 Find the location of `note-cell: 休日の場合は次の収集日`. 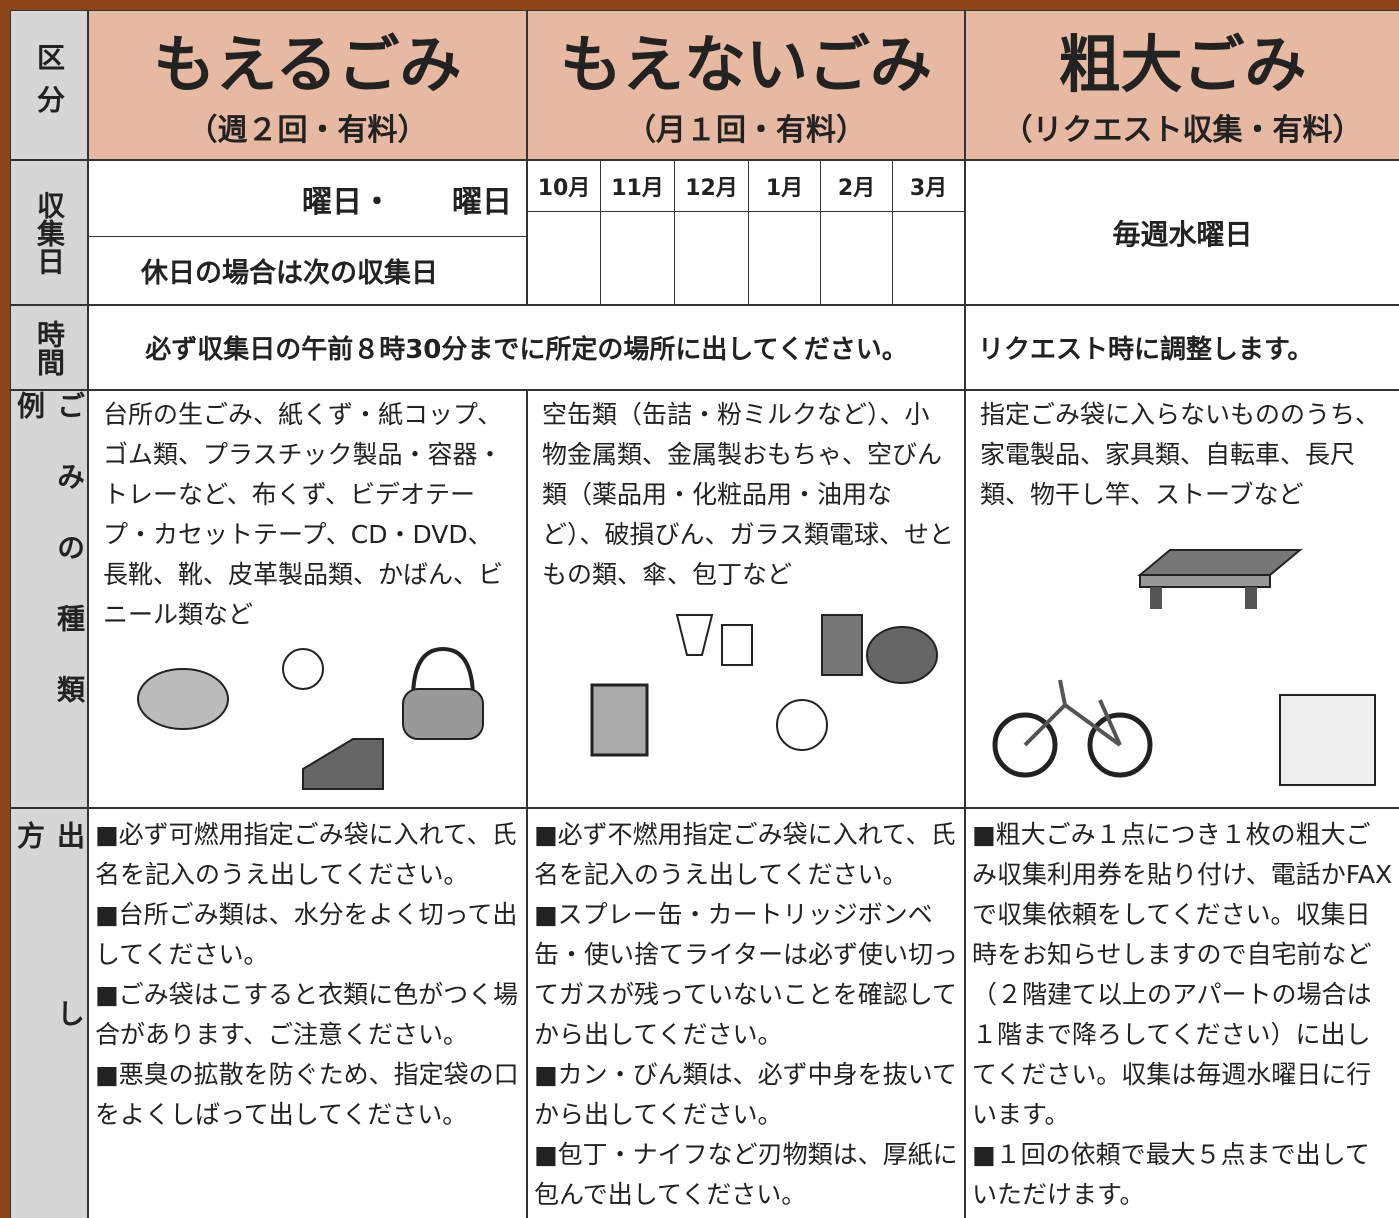

note-cell: 休日の場合は次の収集日 is located at coordinates (307, 270).